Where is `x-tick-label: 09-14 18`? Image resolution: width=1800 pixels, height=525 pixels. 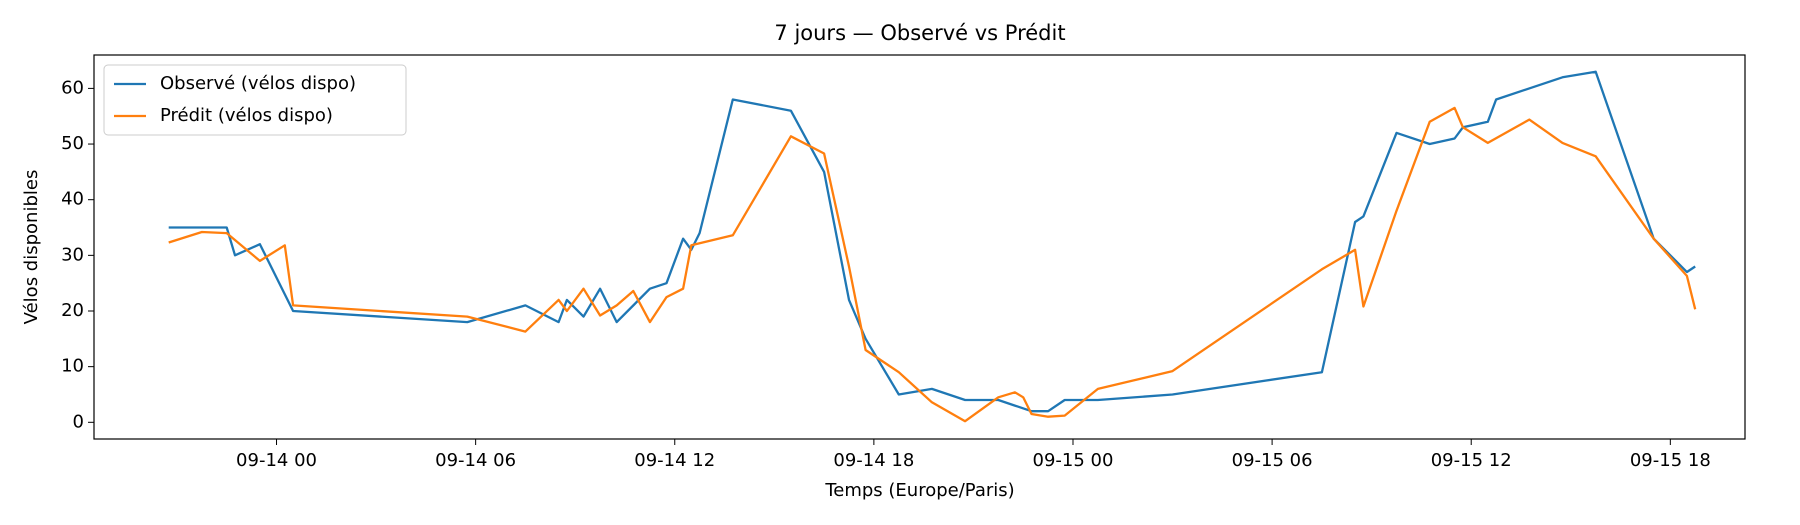 x-tick-label: 09-14 18 is located at coordinates (873, 460).